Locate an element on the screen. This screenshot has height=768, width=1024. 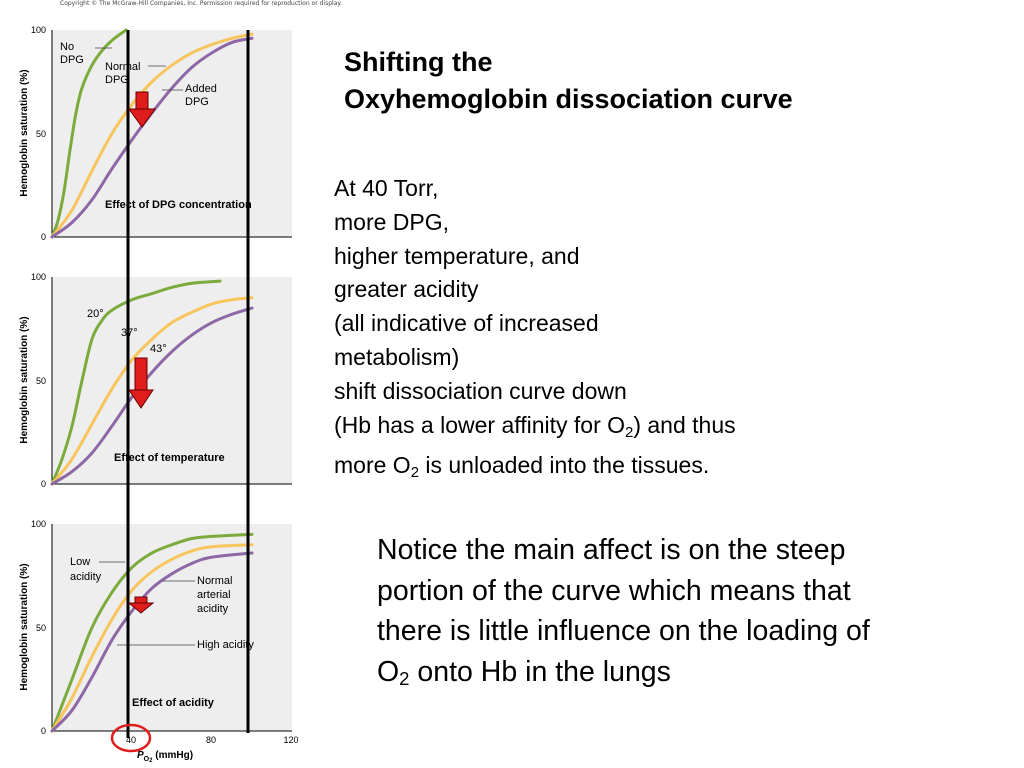
explanation-line-2: more DPG, is located at coordinates (392, 221).